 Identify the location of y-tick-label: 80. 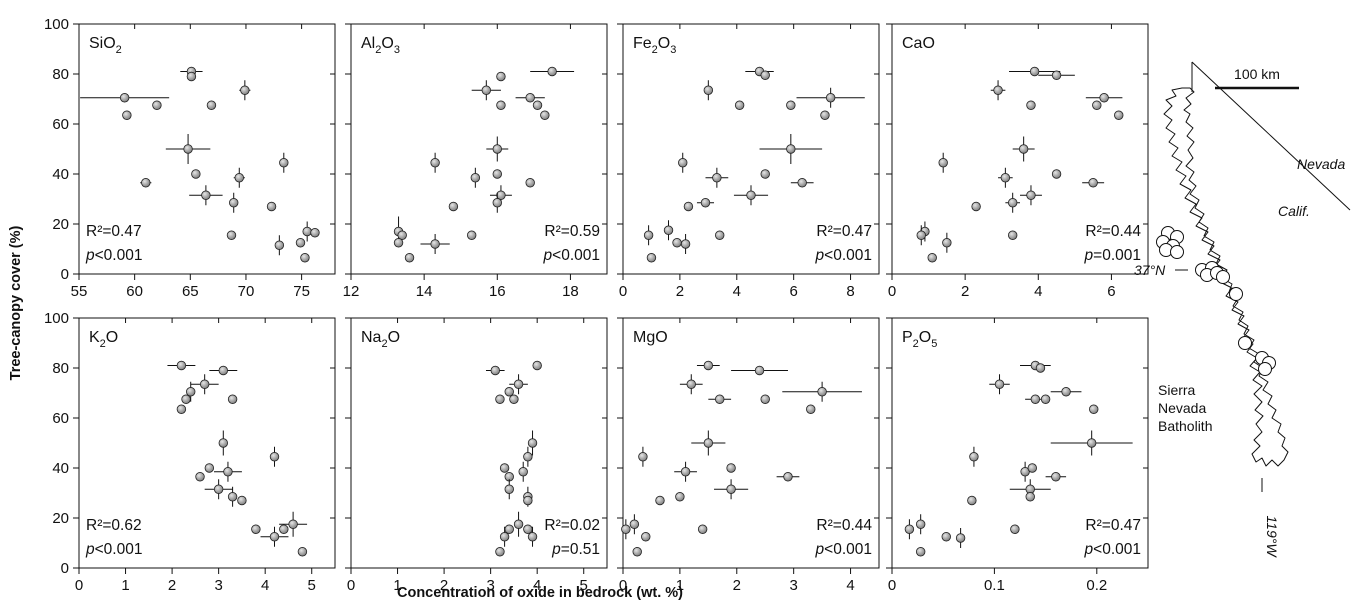
(60, 368).